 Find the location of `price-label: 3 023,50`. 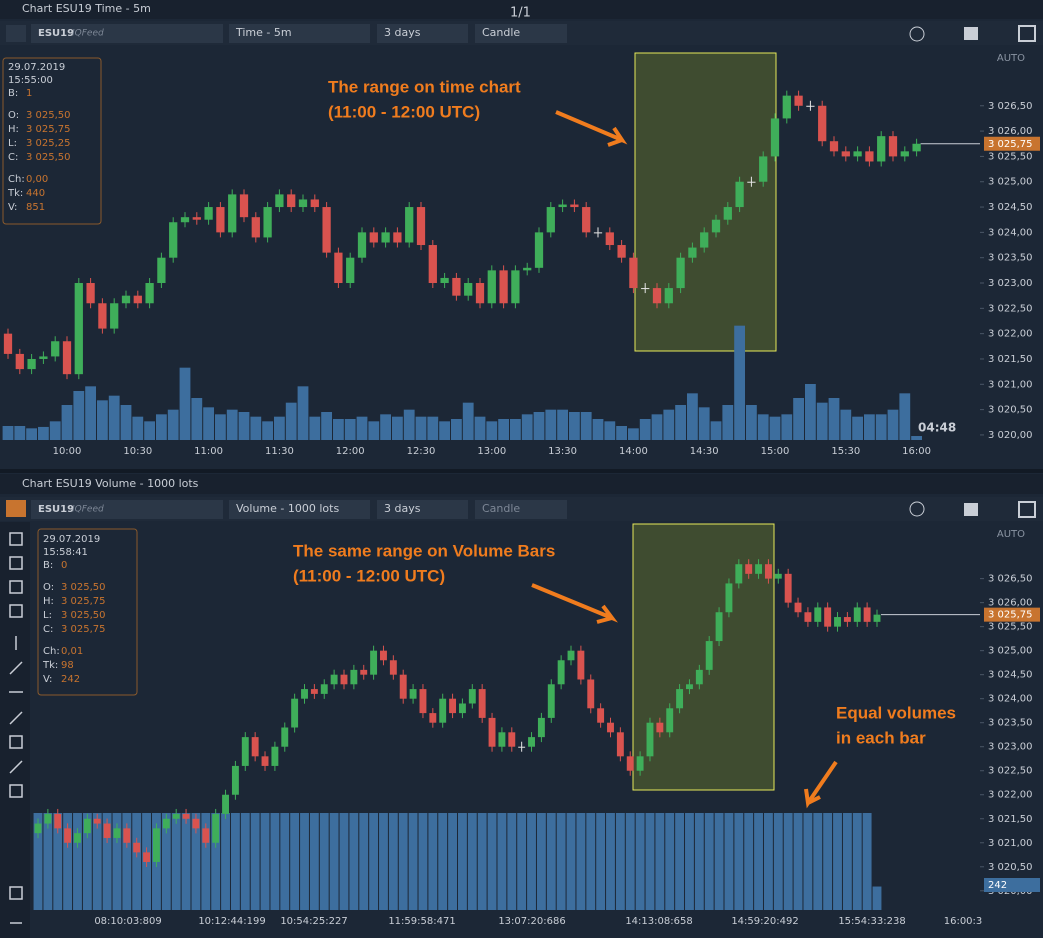

price-label: 3 023,50 is located at coordinates (1010, 258).